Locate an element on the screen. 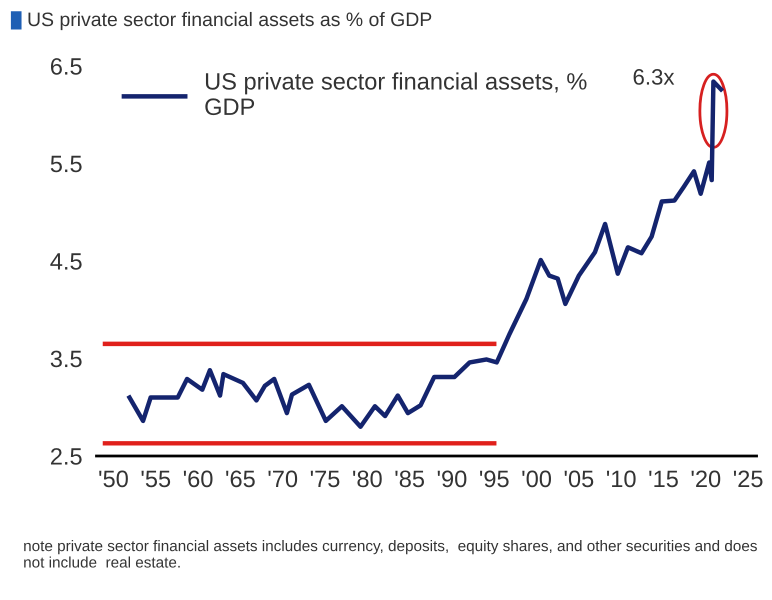 Image resolution: width=772 pixels, height=600 pixels. y-tick-label: 5.5 is located at coordinates (66, 164).